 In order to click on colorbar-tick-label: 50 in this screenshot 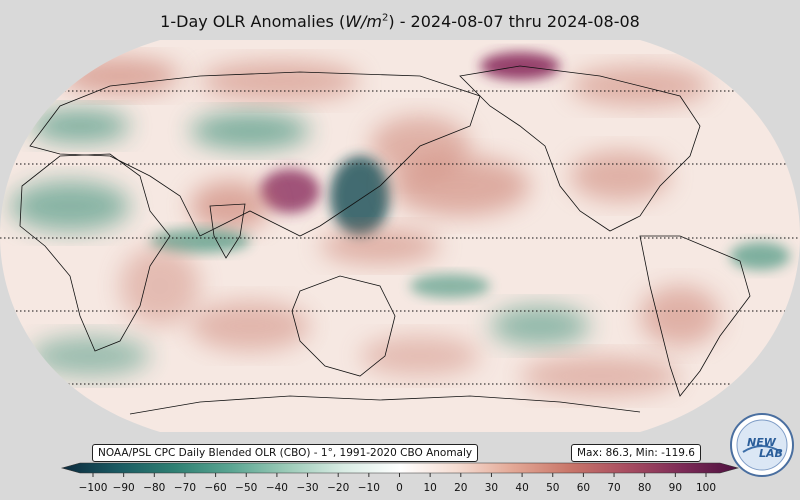, I will do `click(552, 488)`.